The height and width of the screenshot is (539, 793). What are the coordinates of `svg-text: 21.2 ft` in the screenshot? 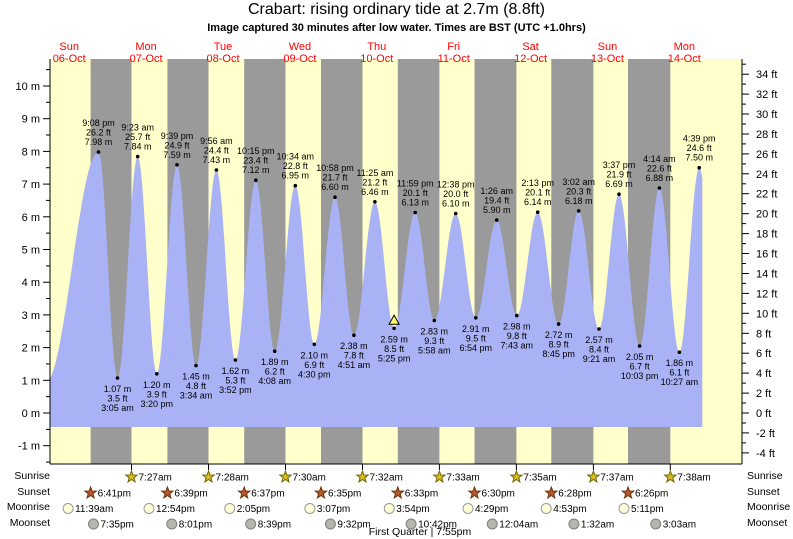 It's located at (375, 182).